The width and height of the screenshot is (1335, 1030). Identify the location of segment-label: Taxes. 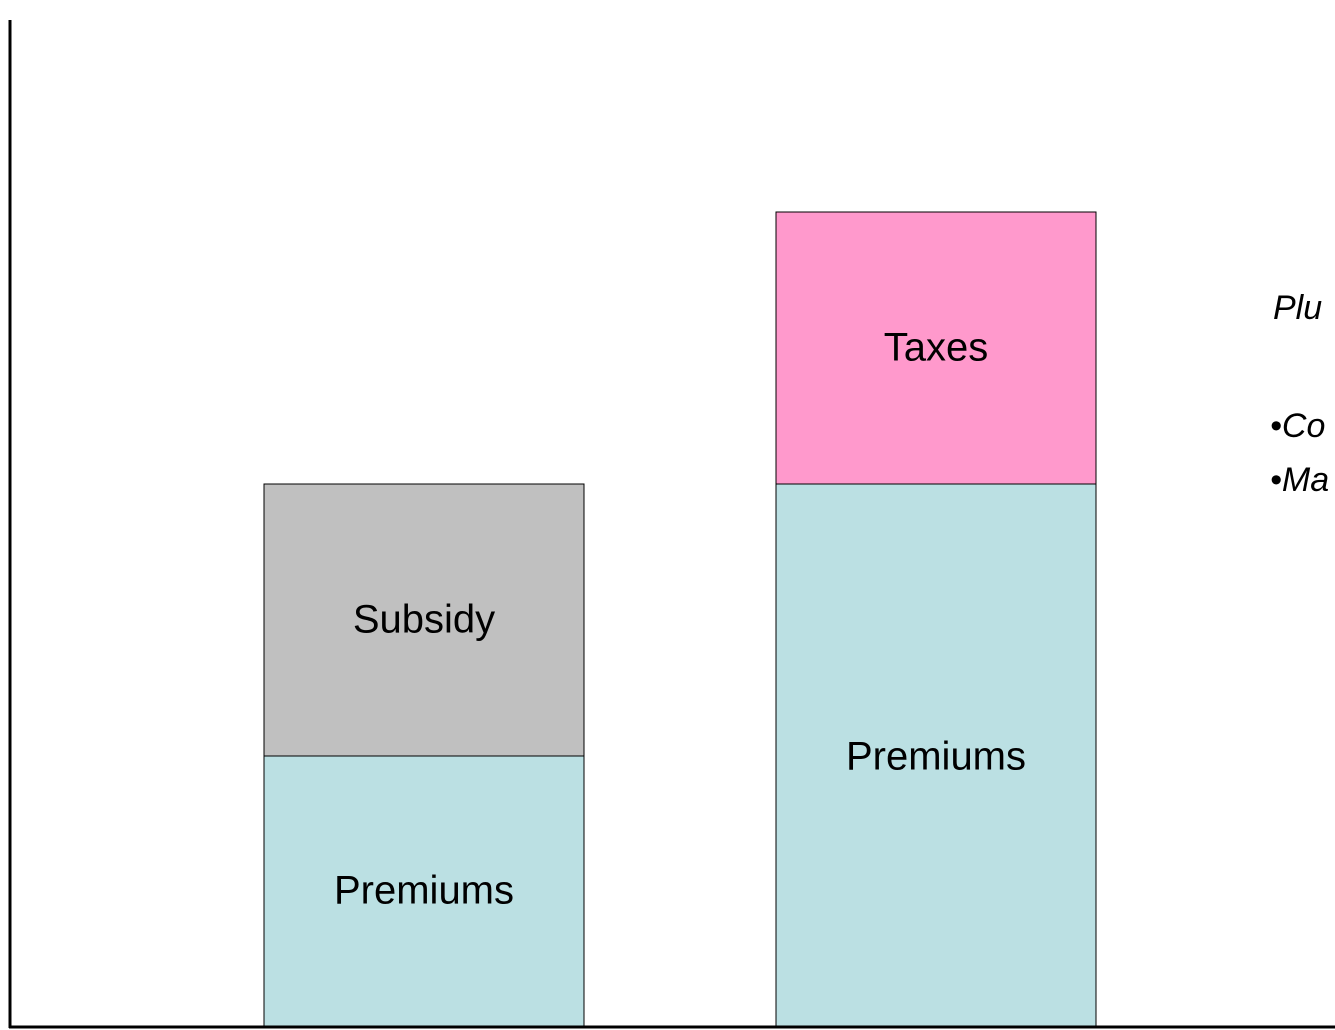
(936, 348).